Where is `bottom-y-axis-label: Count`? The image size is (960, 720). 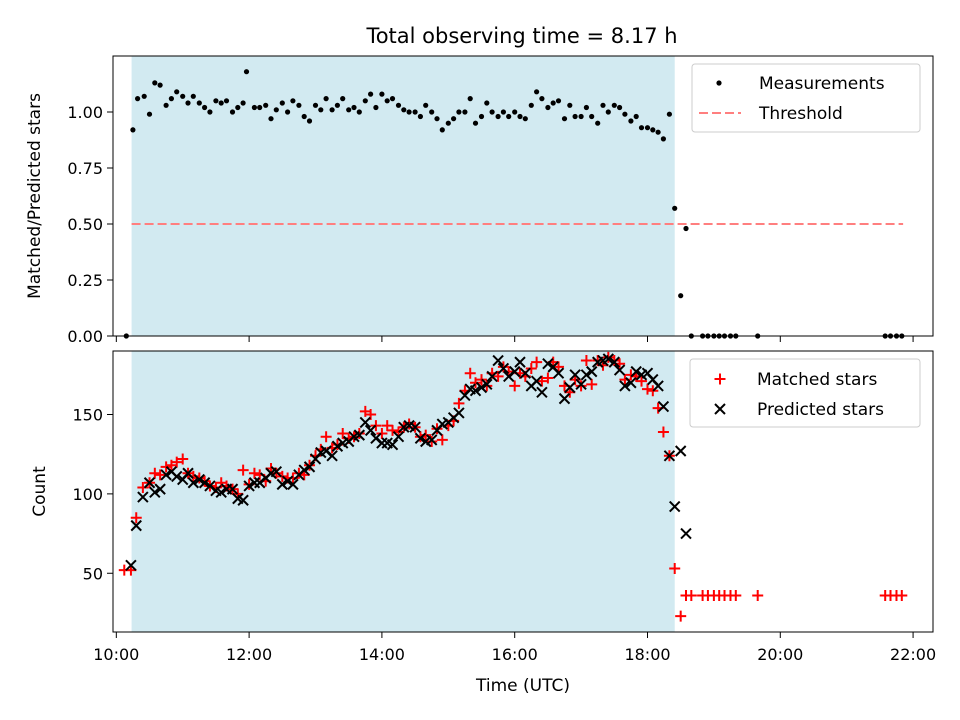
bottom-y-axis-label: Count is located at coordinates (40, 491).